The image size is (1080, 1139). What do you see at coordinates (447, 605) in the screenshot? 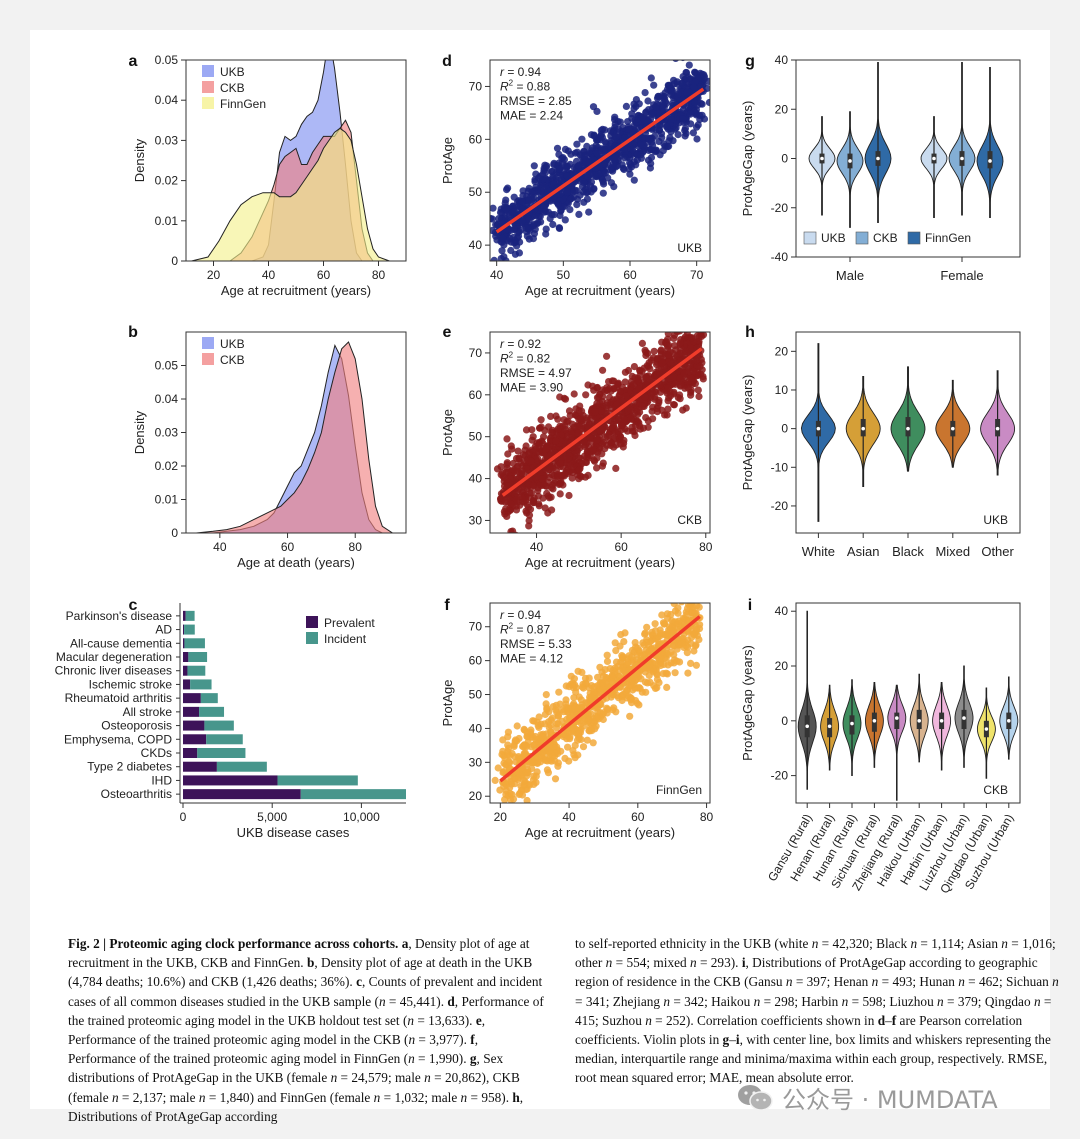
I see `panel-letter-f: f` at bounding box center [447, 605].